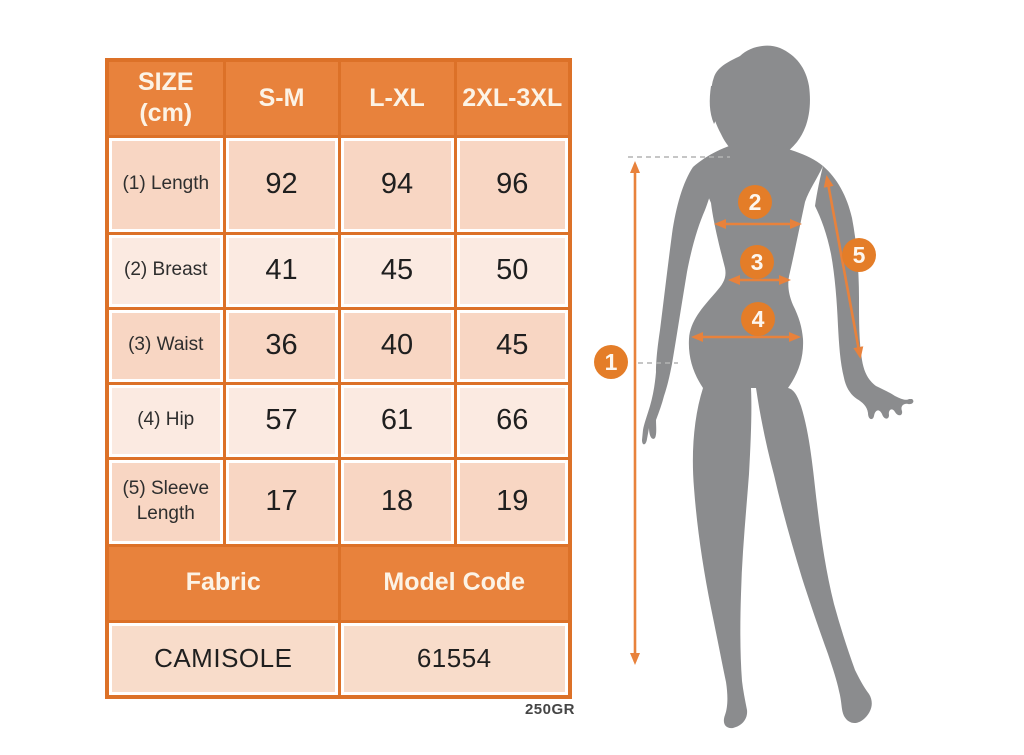  Describe the element at coordinates (397, 184) in the screenshot. I see `value-length-l-xl: 94` at that location.